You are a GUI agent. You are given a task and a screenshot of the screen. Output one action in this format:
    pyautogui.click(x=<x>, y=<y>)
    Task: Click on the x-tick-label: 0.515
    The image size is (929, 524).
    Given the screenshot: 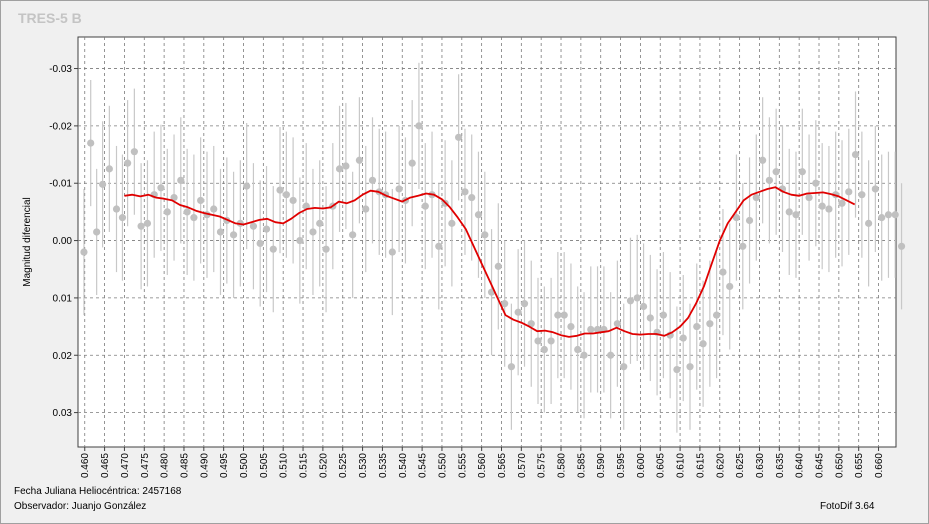 What is the action you would take?
    pyautogui.click(x=304, y=465)
    